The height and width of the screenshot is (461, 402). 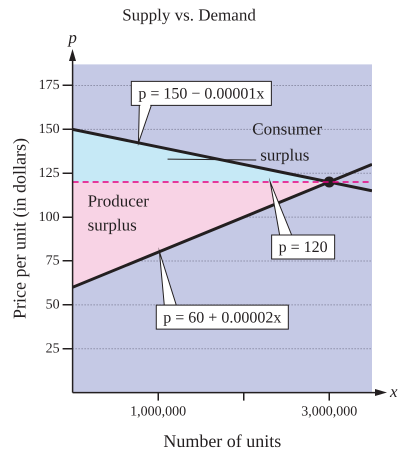 What do you see at coordinates (49, 217) in the screenshot?
I see `y-tick-label: 100` at bounding box center [49, 217].